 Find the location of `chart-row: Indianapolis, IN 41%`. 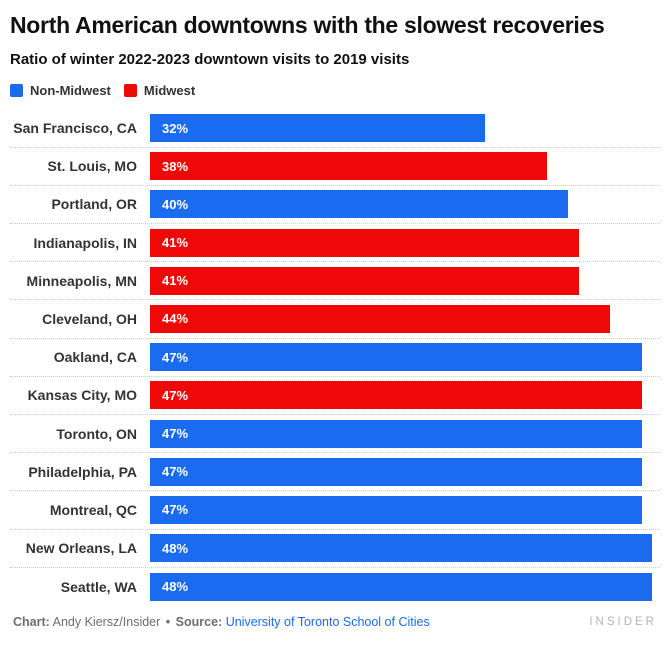

chart-row: Indianapolis, IN 41% is located at coordinates (335, 243).